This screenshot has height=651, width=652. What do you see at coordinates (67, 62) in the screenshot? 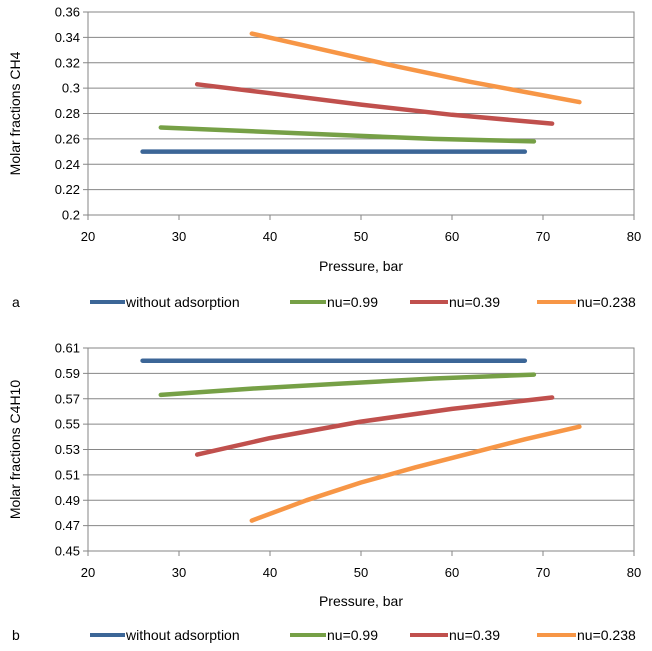
I see `y-tick-label: 0.32` at bounding box center [67, 62].